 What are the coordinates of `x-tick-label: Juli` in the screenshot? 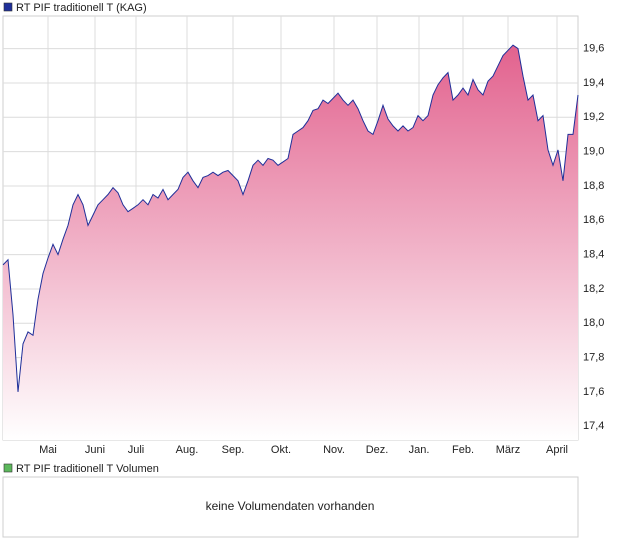 It's located at (136, 450).